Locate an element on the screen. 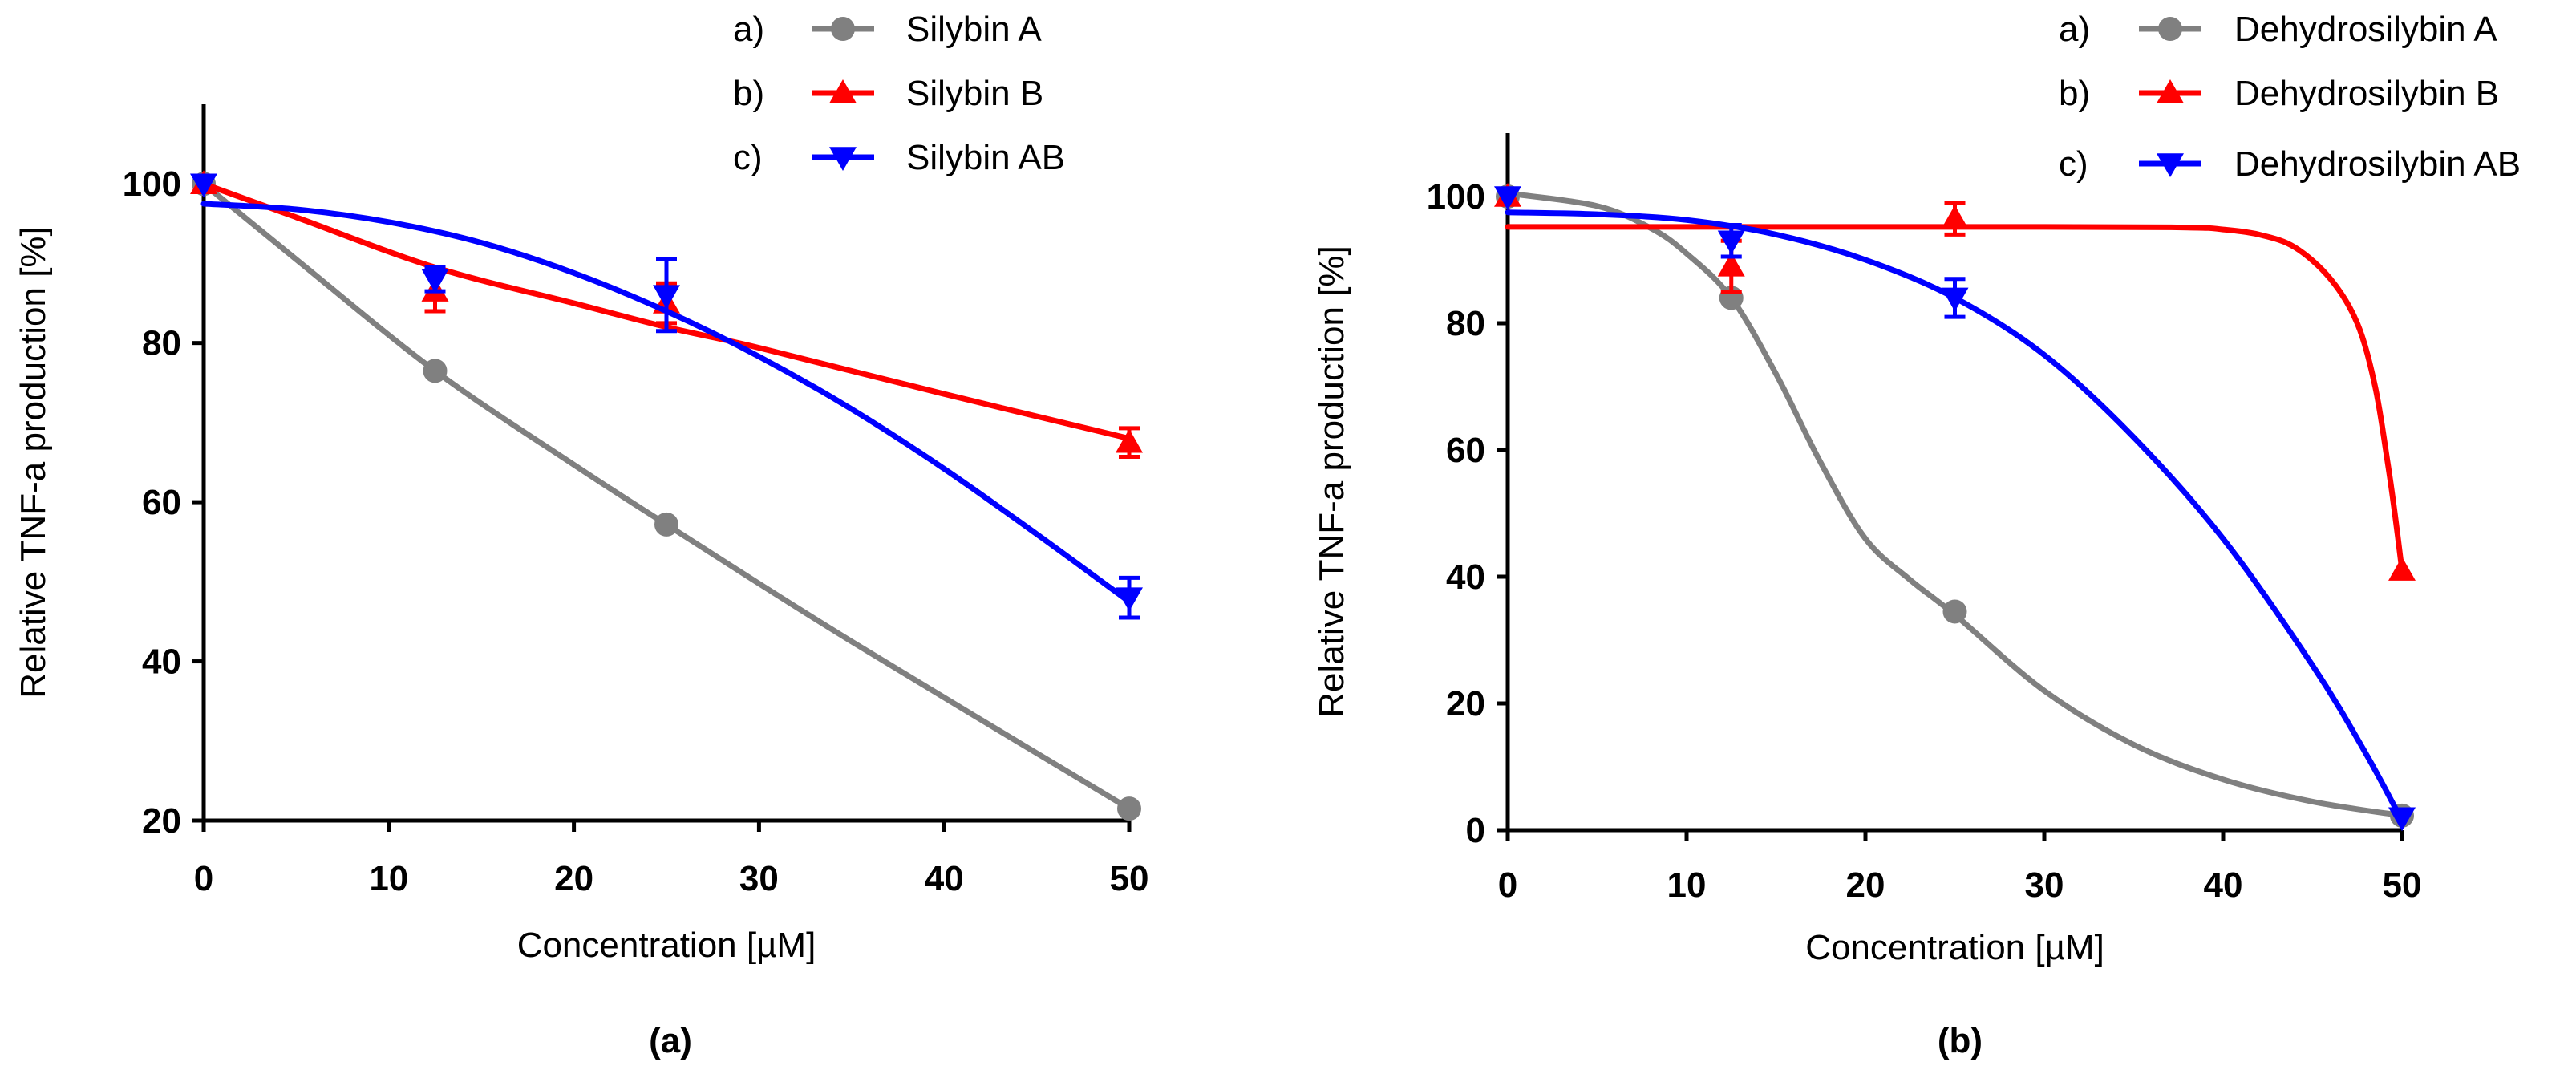 This screenshot has width=2576, height=1078. y-tick-label: 0 is located at coordinates (1475, 830).